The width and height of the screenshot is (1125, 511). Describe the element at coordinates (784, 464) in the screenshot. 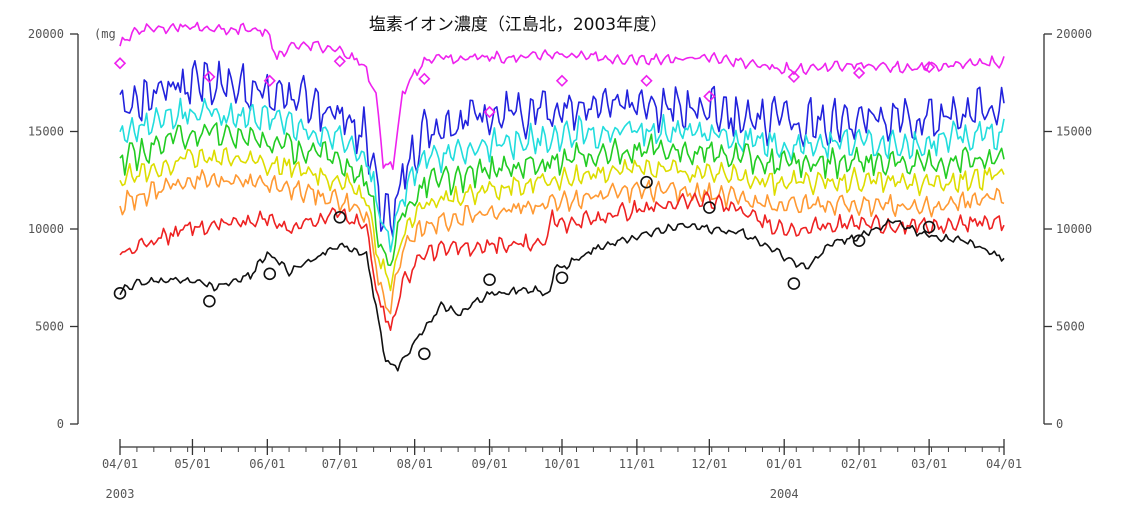

I see `x-tick-label: 01/01` at that location.